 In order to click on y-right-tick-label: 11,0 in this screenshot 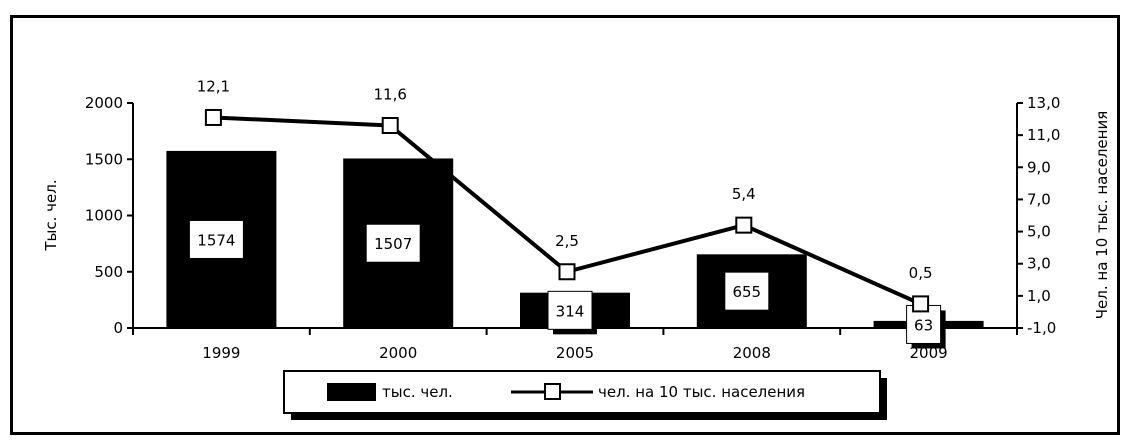, I will do `click(1043, 135)`.